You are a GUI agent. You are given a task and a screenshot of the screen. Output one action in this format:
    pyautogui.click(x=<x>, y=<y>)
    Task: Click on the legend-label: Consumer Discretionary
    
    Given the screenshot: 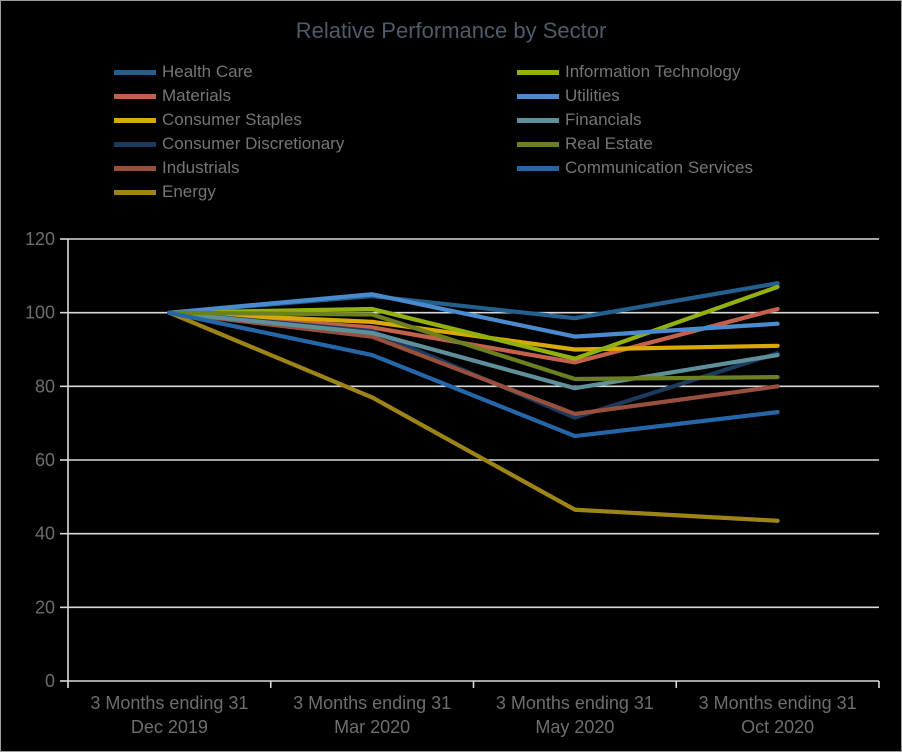 What is the action you would take?
    pyautogui.click(x=253, y=143)
    